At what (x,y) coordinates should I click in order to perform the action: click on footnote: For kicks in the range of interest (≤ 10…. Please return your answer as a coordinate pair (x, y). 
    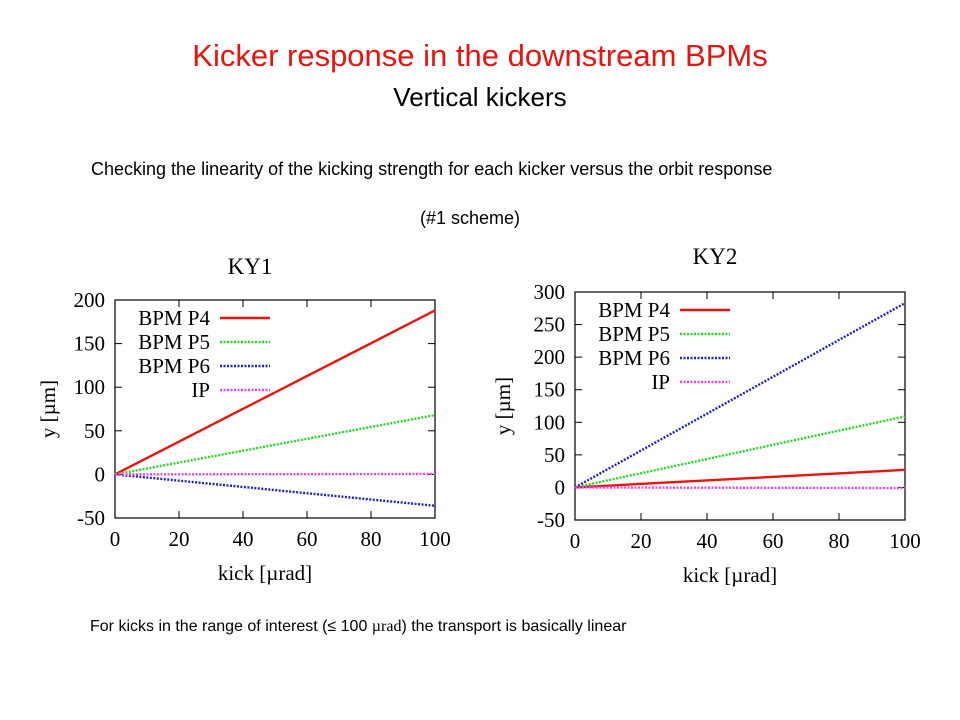
    Looking at the image, I should click on (358, 627).